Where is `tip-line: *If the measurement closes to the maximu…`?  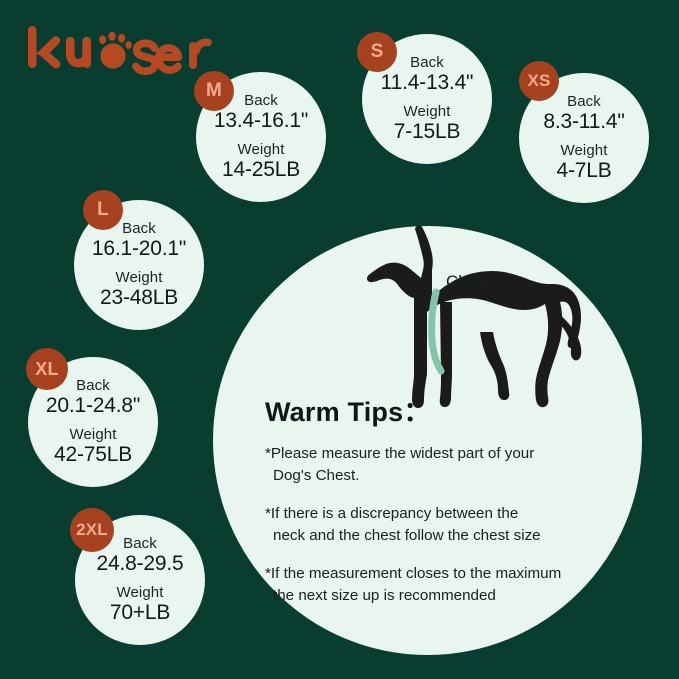
tip-line: *If the measurement closes to the maximu… is located at coordinates (413, 574).